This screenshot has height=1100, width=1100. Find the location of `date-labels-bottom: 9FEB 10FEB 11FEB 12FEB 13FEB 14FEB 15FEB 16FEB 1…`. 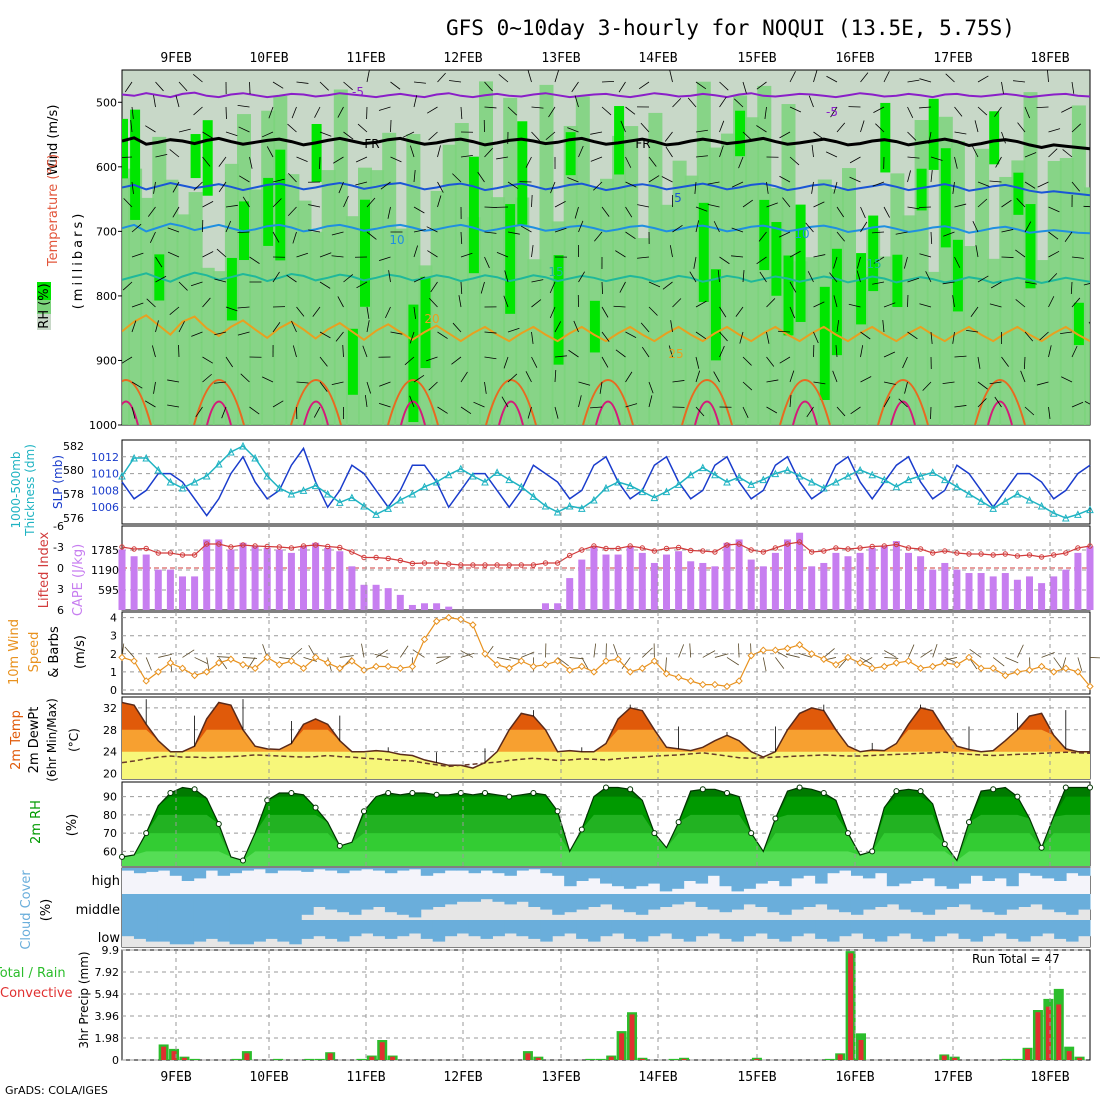

date-labels-bottom: 9FEB 10FEB 11FEB 12FEB 13FEB 14FEB 15FEB 16FEB 1… is located at coordinates (614, 1077).